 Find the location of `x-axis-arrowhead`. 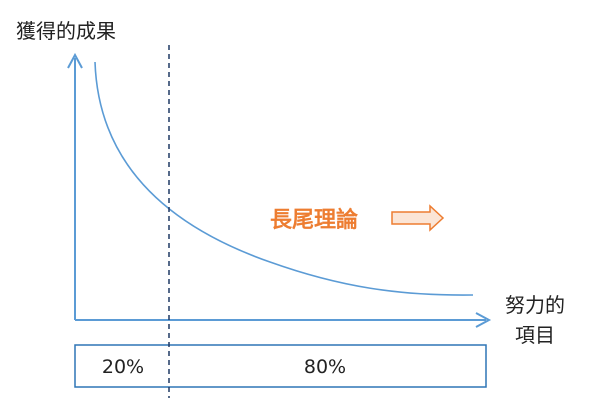

x-axis-arrowhead is located at coordinates (483, 320).